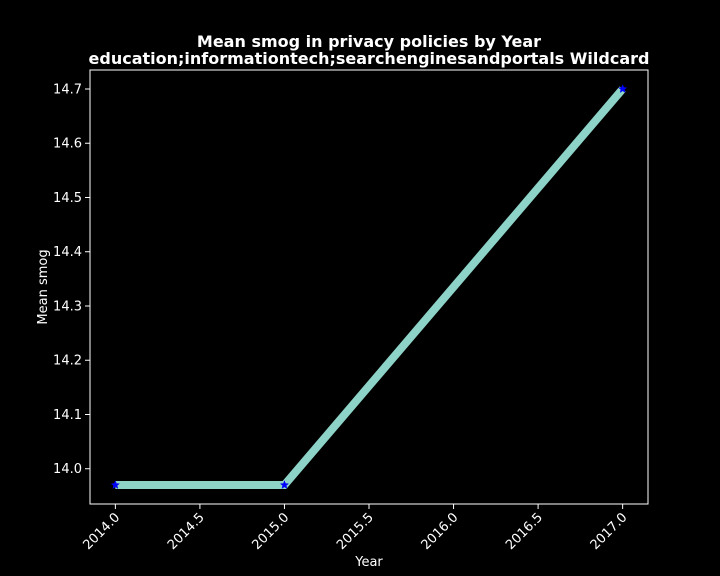  Describe the element at coordinates (67, 469) in the screenshot. I see `y-tick-label: 14.0` at that location.